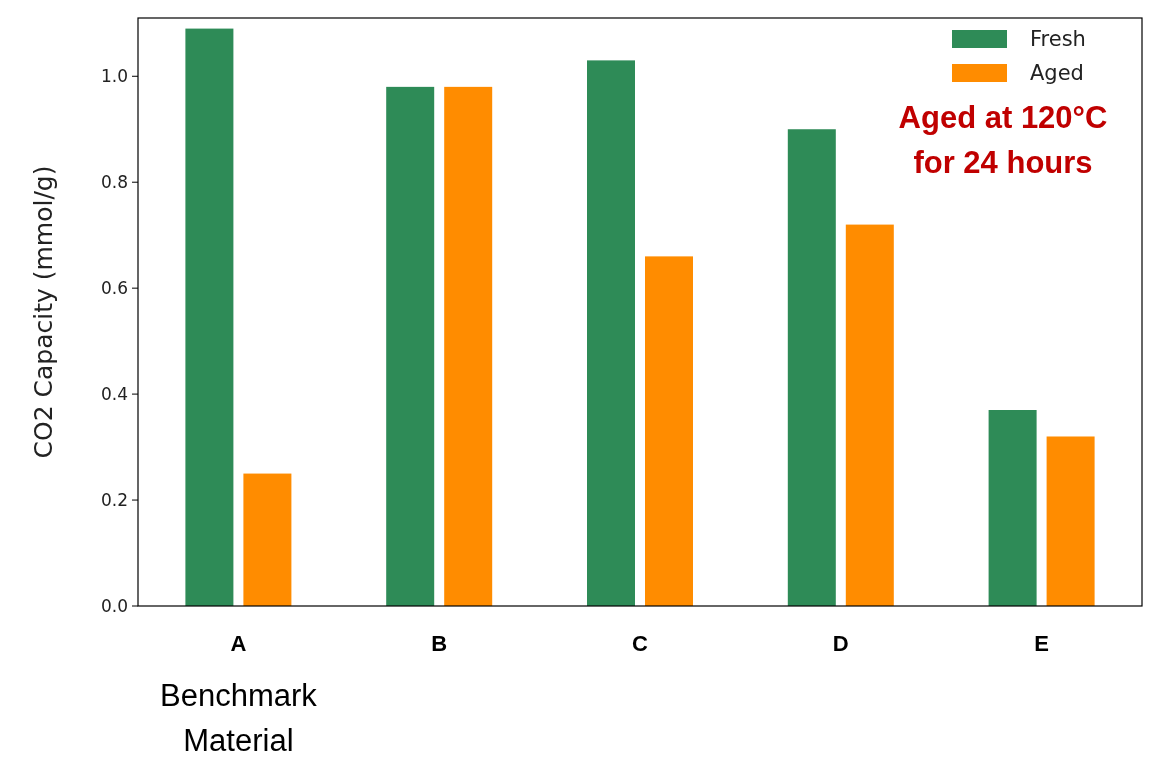  Describe the element at coordinates (1058, 39) in the screenshot. I see `legend-label: Fresh` at that location.